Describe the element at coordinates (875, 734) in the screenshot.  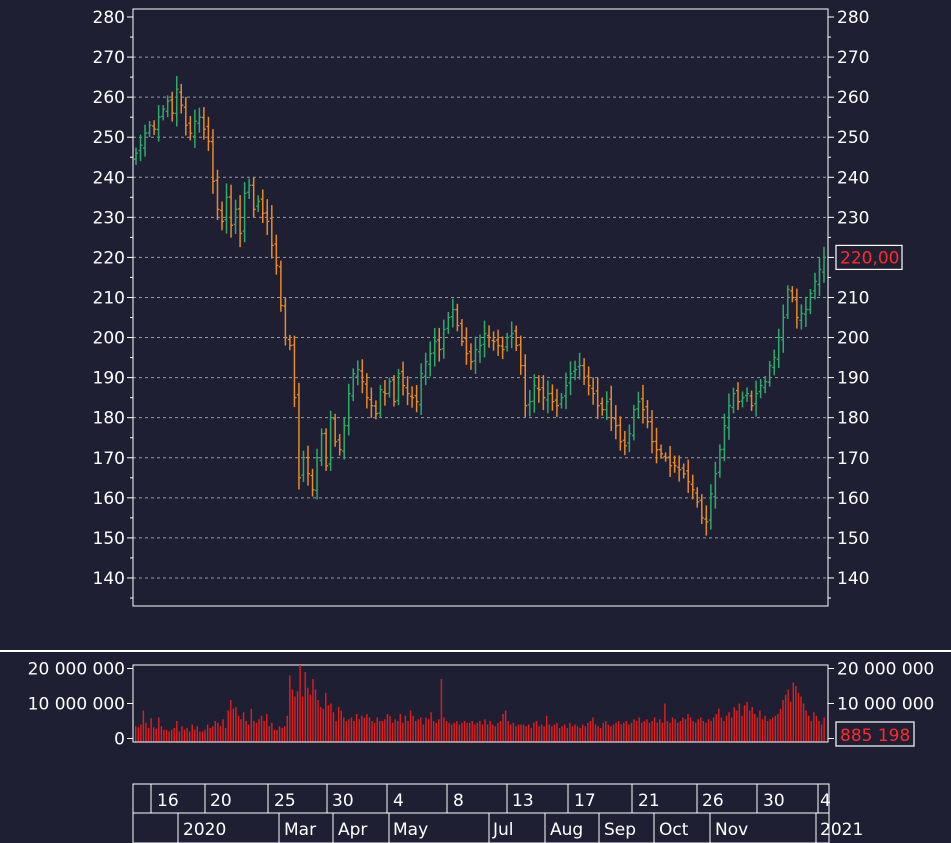
I see `last-volume-box` at that location.